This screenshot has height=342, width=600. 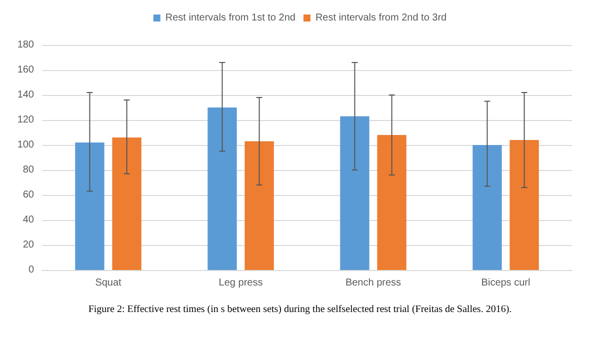 I want to click on y-tick-label: 140, so click(x=25, y=95).